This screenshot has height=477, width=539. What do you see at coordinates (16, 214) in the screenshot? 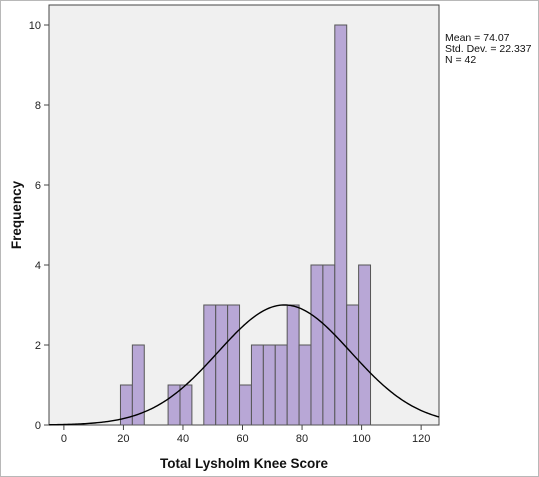
I see `y-axis-title: Frequency` at bounding box center [16, 214].